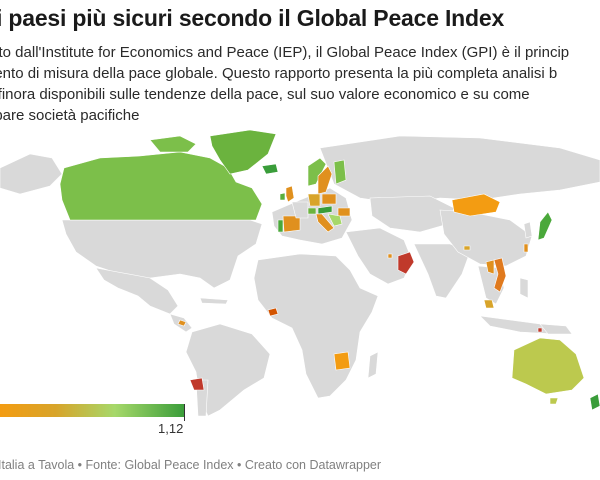 The width and height of the screenshot is (600, 480). What do you see at coordinates (554, 401) in the screenshot?
I see `country-tasmania` at bounding box center [554, 401].